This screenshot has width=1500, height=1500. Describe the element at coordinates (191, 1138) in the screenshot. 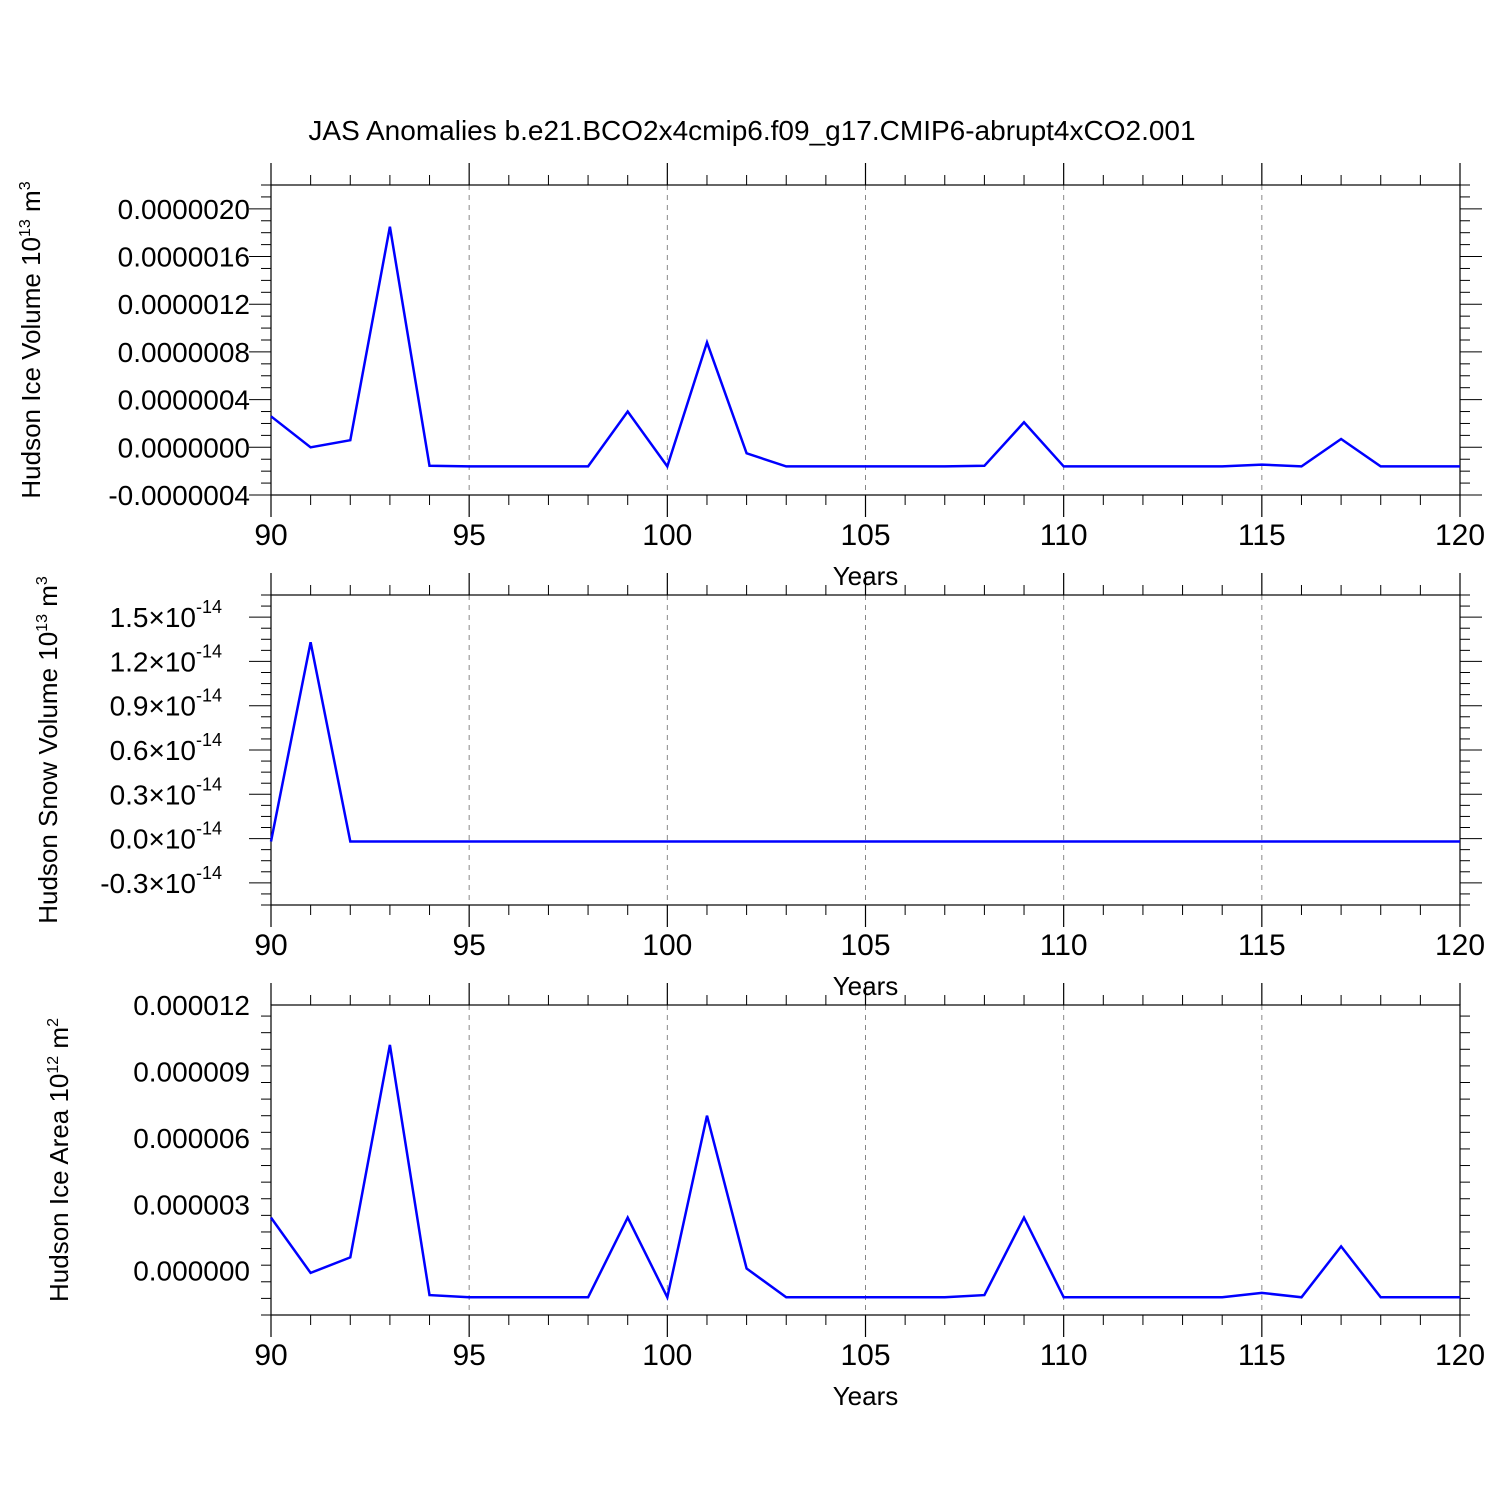

I see `y-tick-label: 0.000006` at that location.